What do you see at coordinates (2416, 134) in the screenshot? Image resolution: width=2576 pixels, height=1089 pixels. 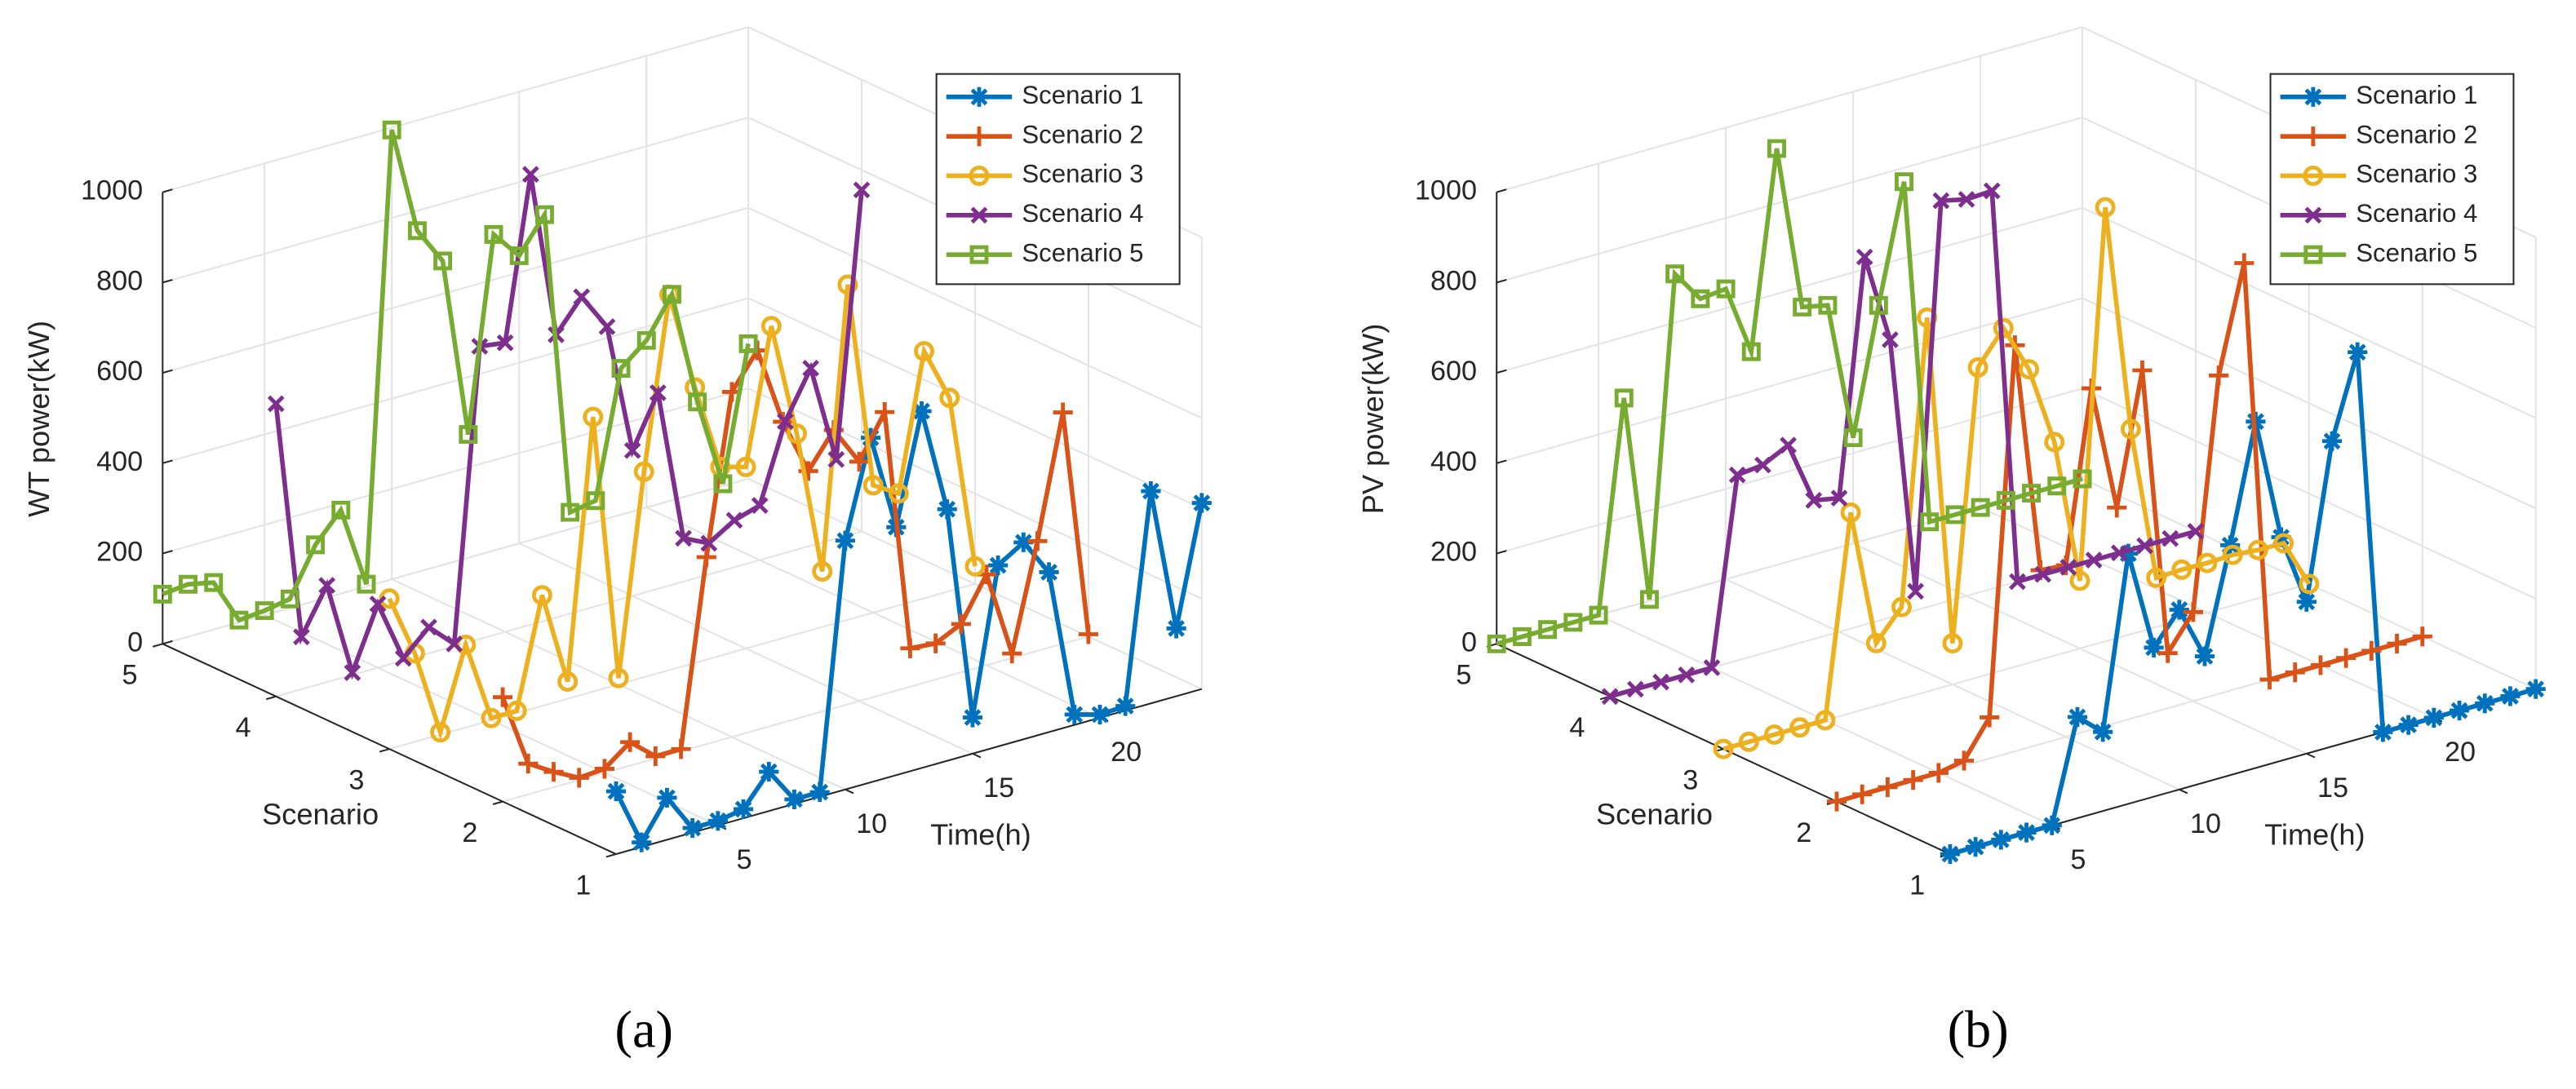 I see `legend-label: Scenario 2` at bounding box center [2416, 134].